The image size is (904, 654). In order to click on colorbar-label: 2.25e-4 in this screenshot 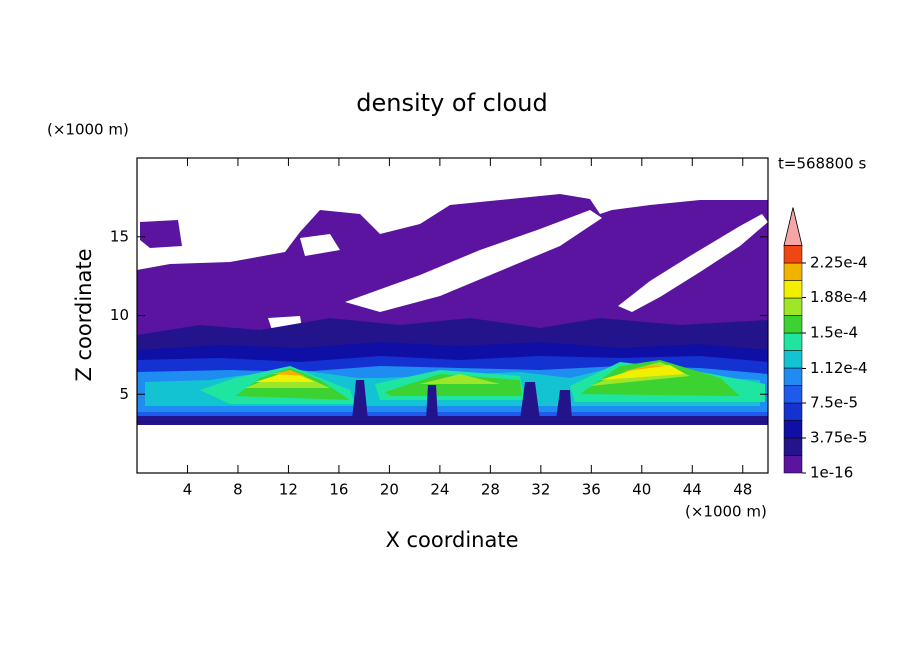, I will do `click(839, 263)`.